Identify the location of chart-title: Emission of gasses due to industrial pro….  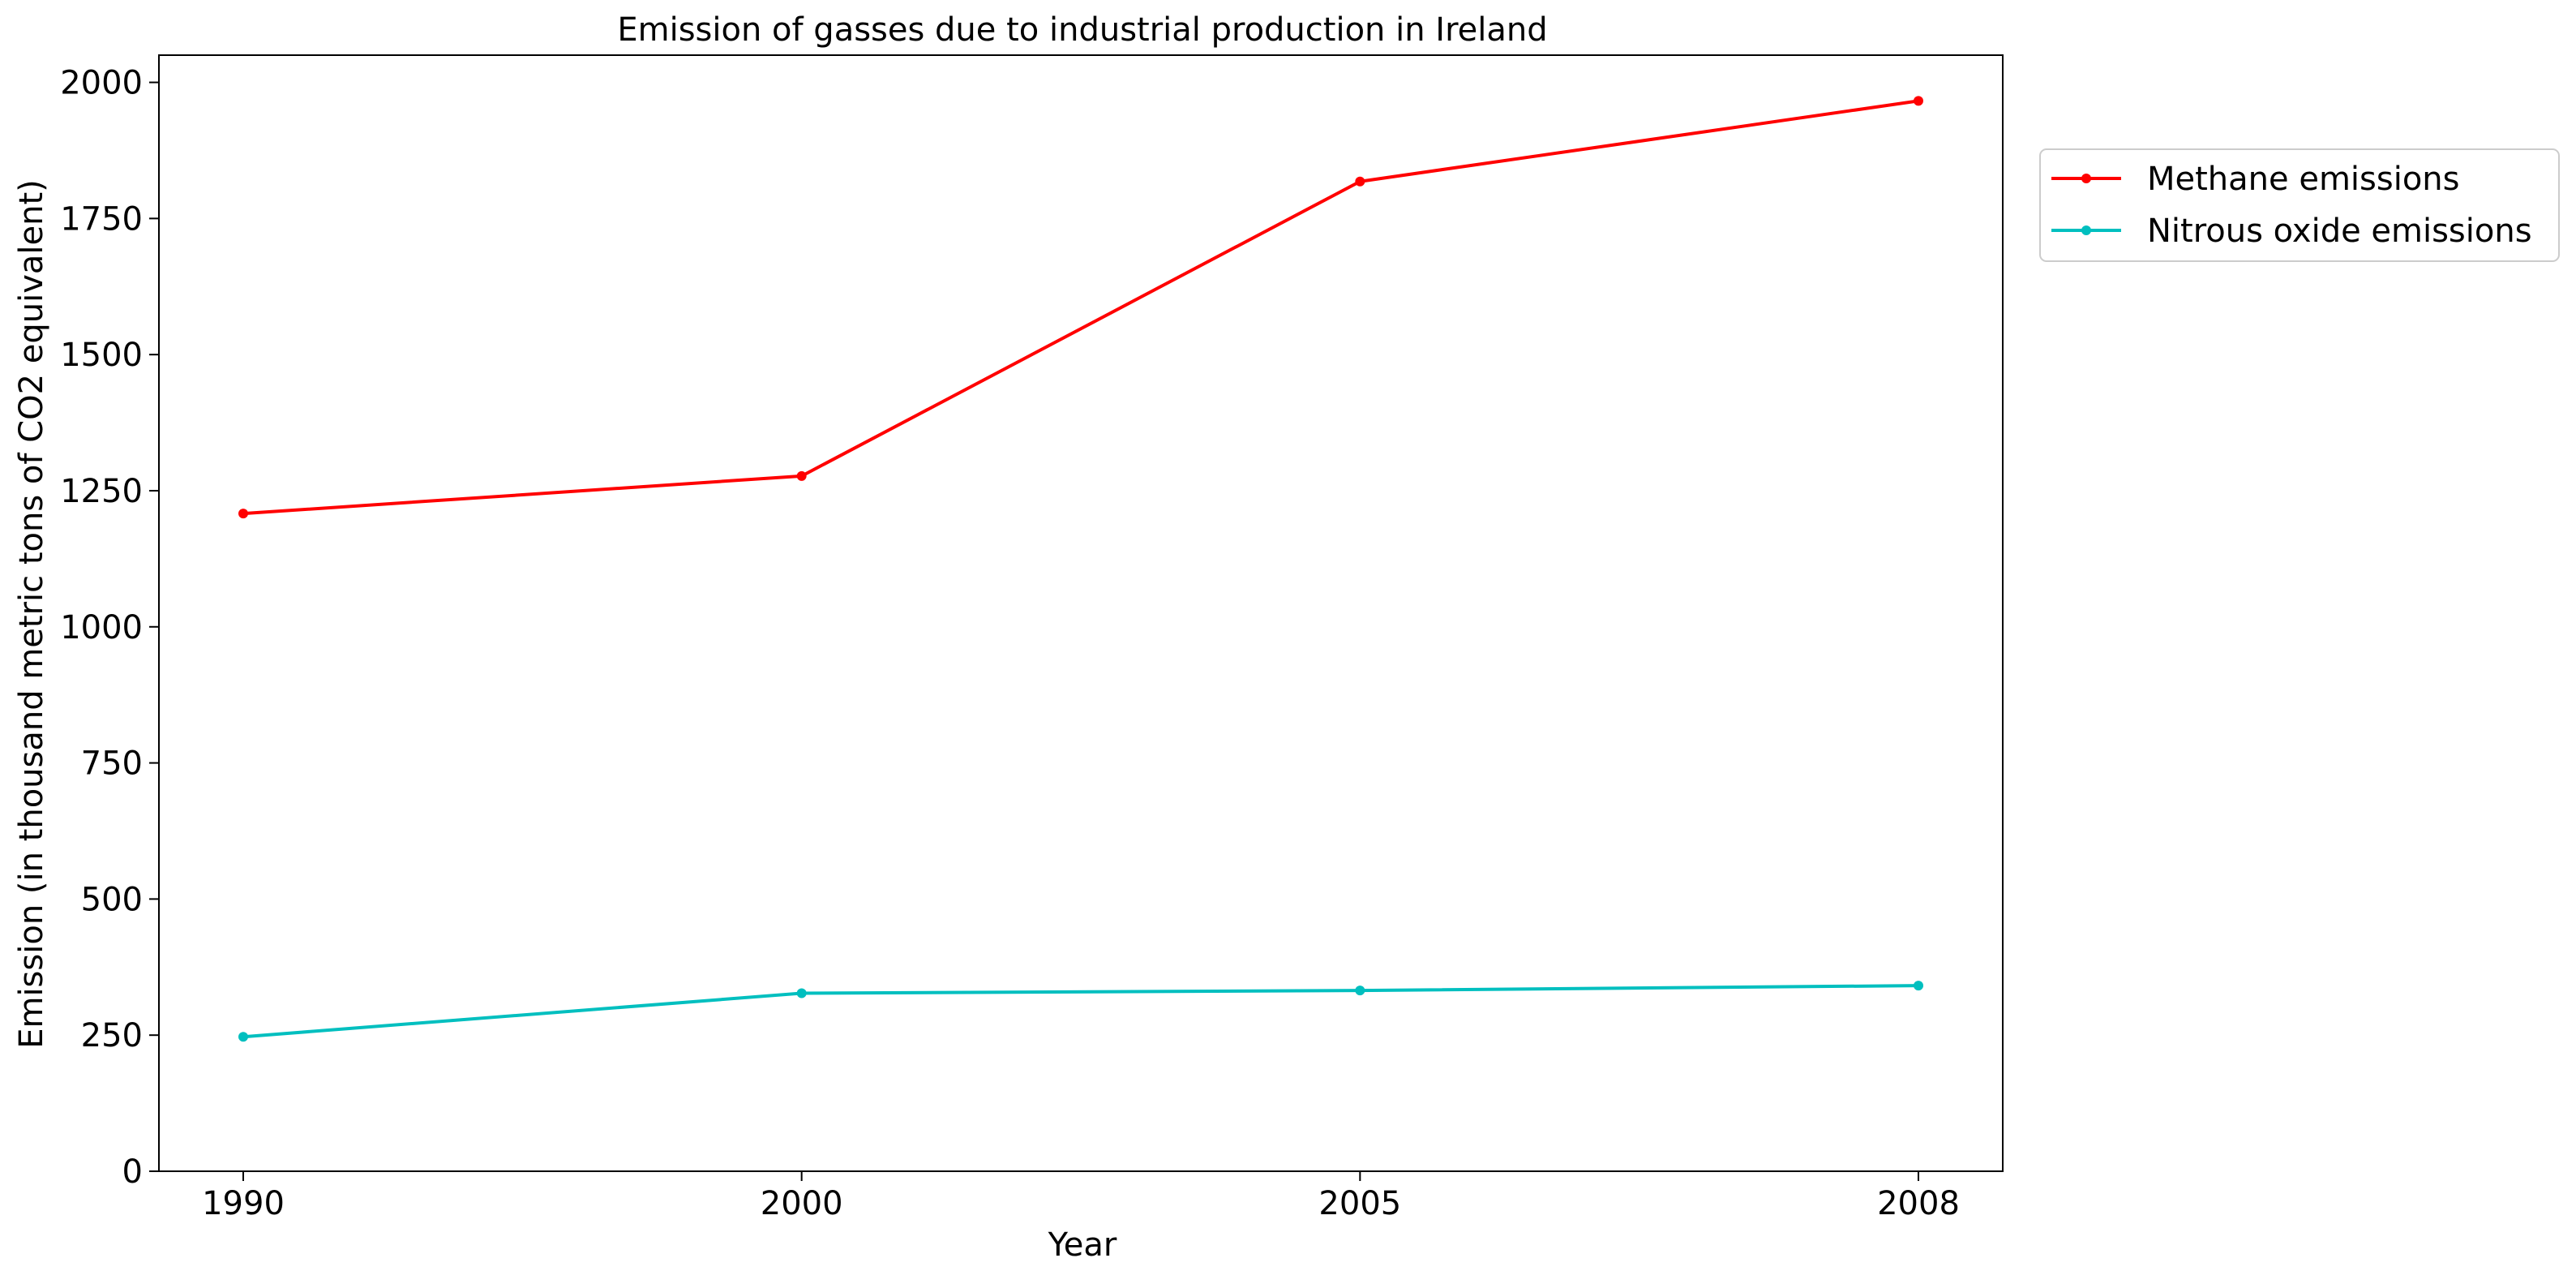
(1082, 30).